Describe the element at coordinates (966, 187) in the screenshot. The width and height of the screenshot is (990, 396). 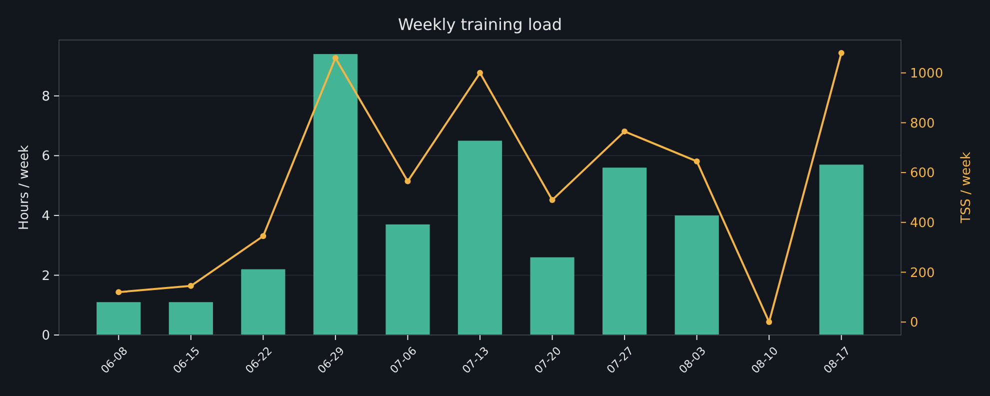
I see `y2-axis-title: TSS / week` at that location.